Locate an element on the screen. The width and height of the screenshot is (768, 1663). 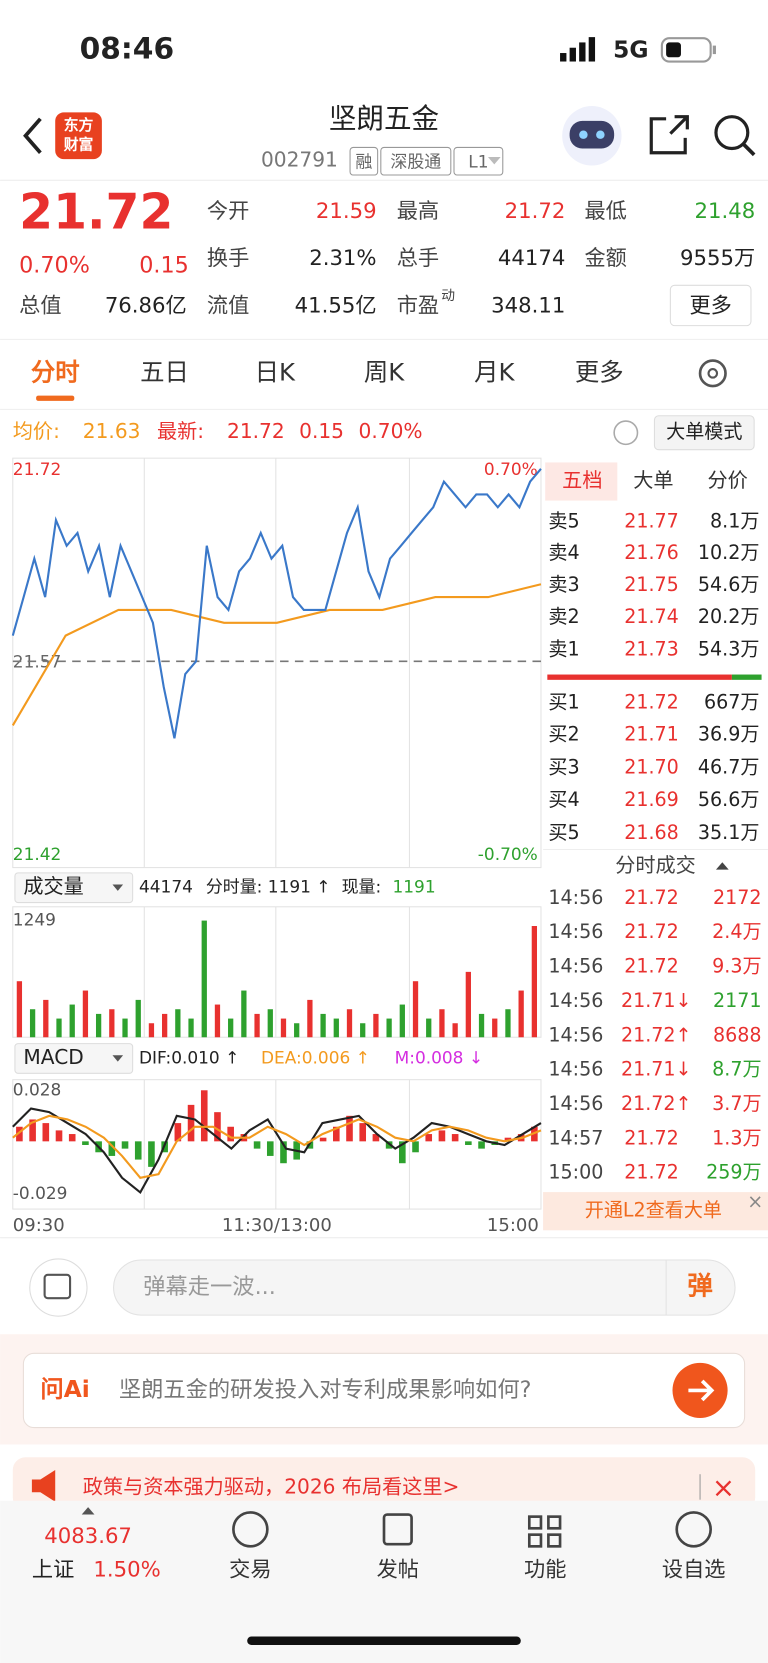
header-icons is located at coordinates (659, 136).